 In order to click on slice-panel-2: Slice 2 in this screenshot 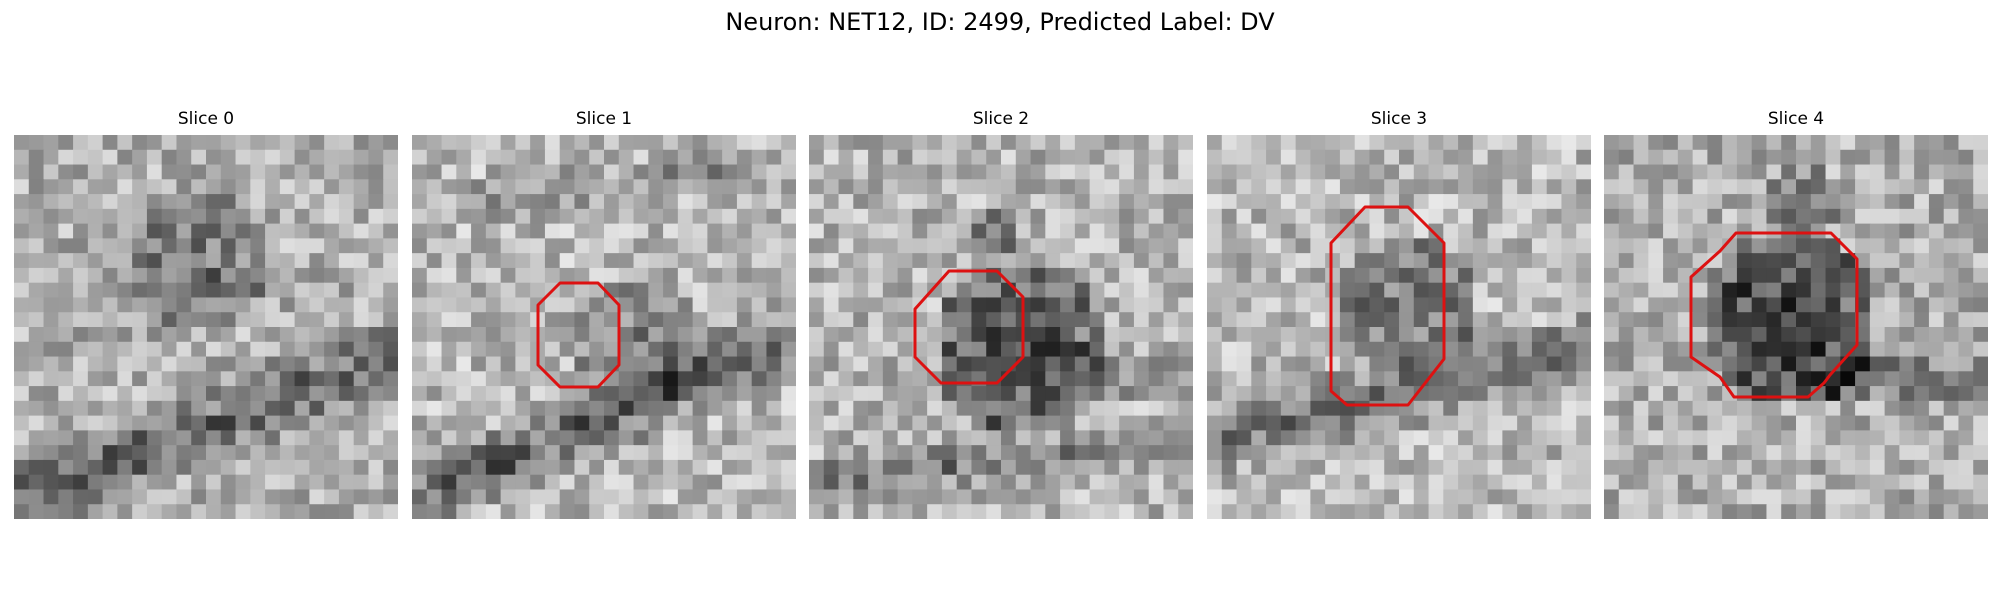, I will do `click(1001, 313)`.